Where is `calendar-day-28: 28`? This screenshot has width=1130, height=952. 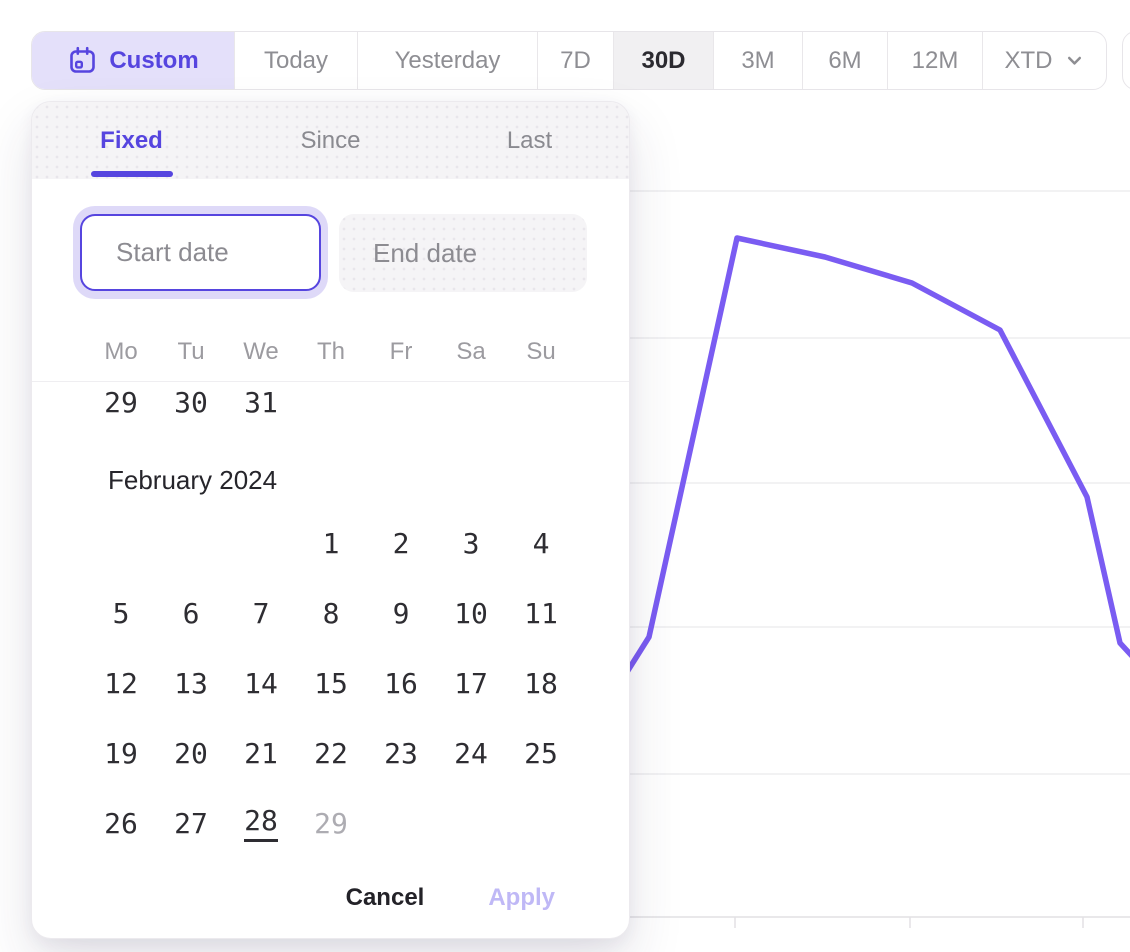
calendar-day-28: 28 is located at coordinates (261, 823).